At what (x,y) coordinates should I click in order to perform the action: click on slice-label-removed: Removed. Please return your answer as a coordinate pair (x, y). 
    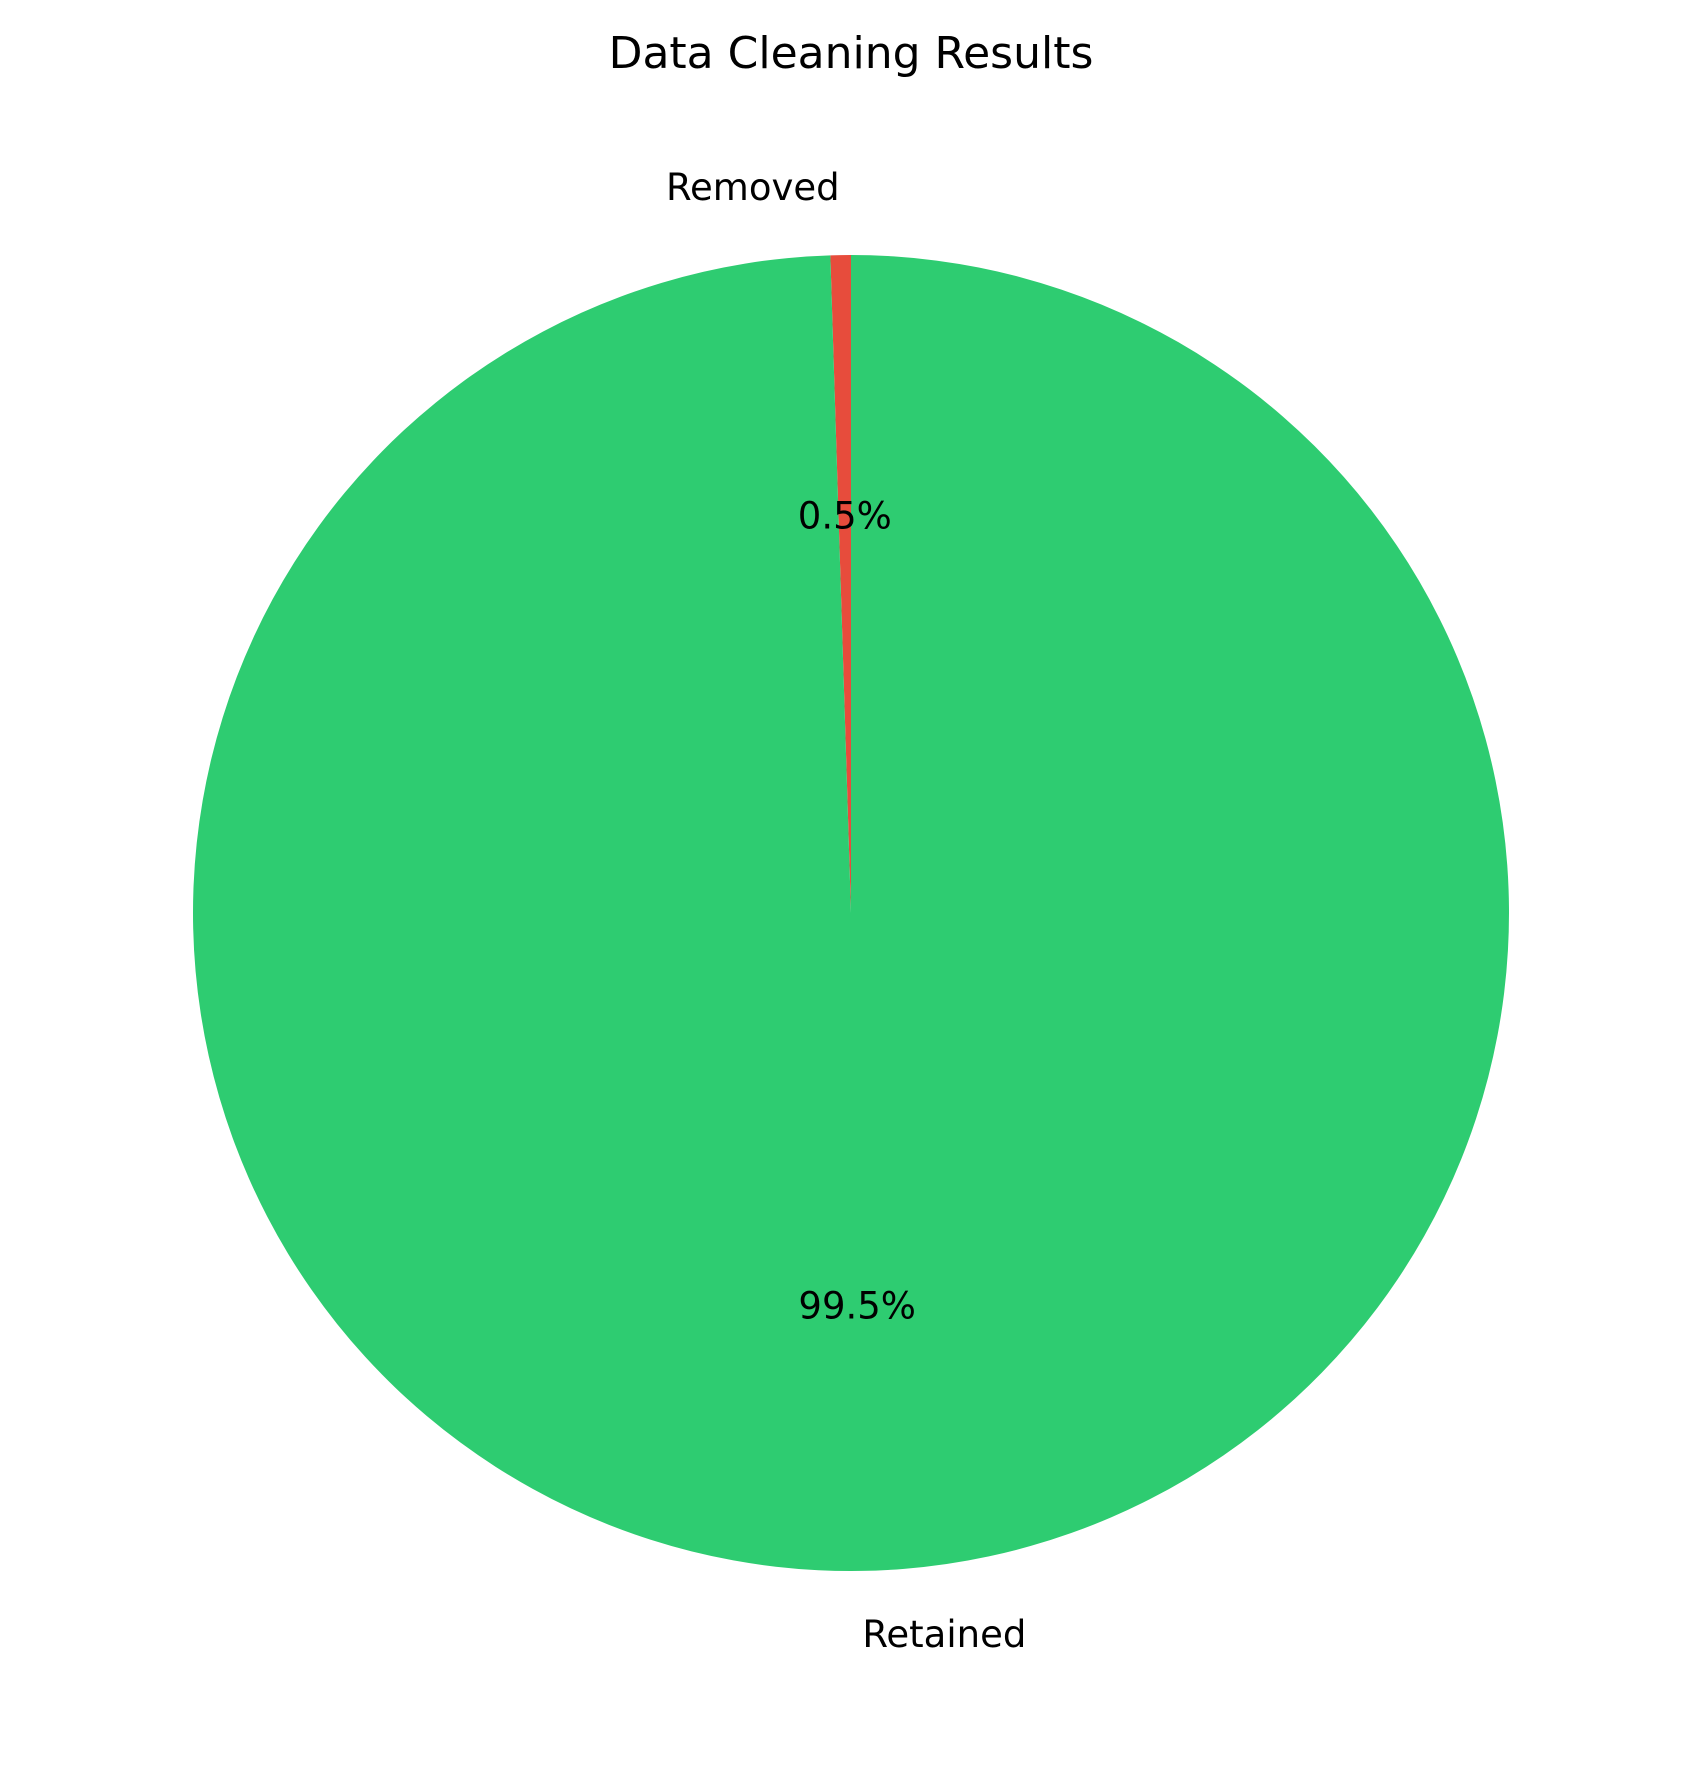
    Looking at the image, I should click on (753, 187).